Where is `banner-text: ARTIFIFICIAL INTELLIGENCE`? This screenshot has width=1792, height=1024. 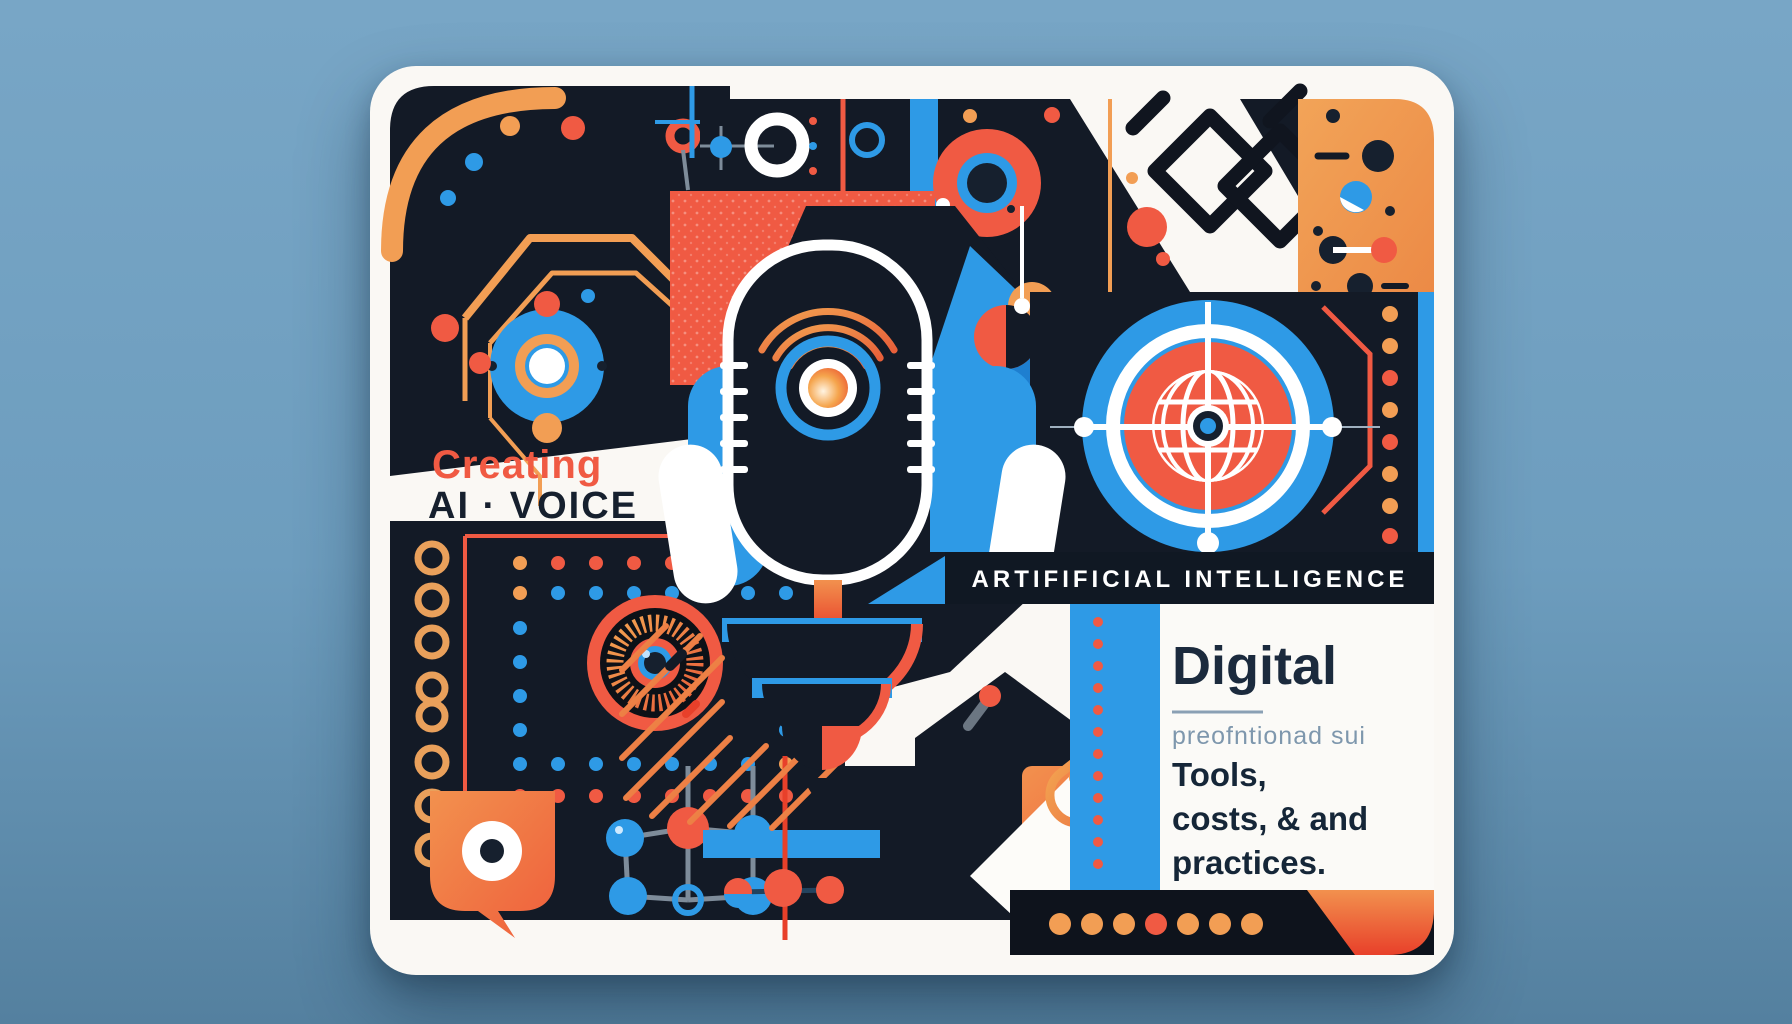
banner-text: ARTIFIFICIAL INTELLIGENCE is located at coordinates (1190, 579).